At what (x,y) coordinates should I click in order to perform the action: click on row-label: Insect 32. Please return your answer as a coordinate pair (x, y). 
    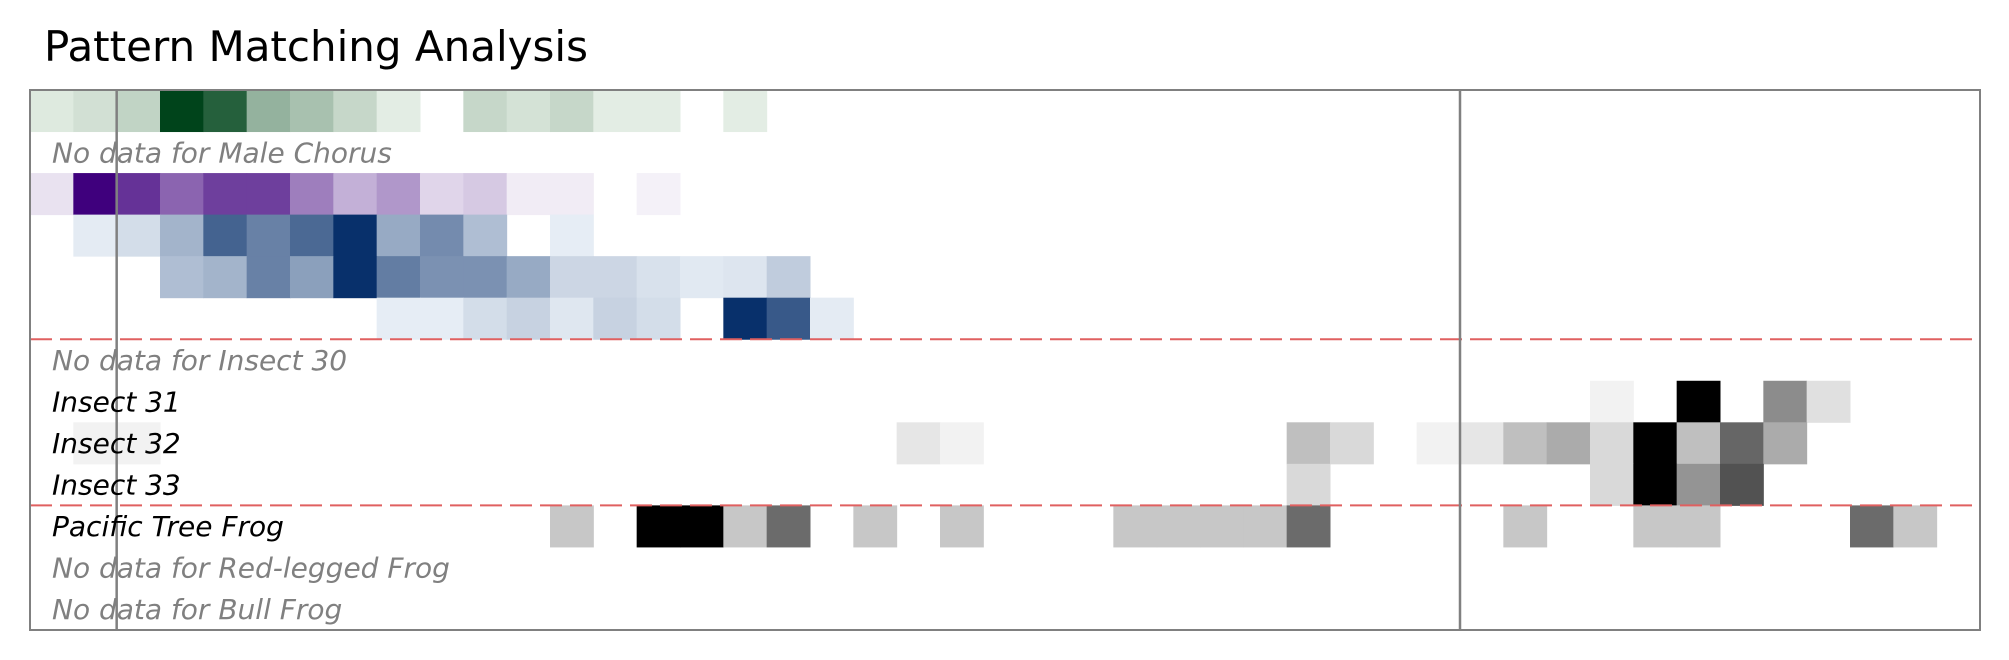
    Looking at the image, I should click on (116, 443).